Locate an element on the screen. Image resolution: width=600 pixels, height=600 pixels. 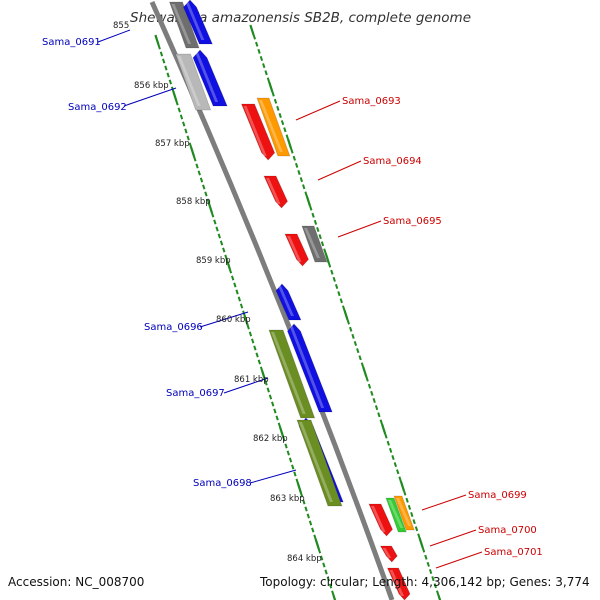
gene-label-sama-0698: Sama_0698 is located at coordinates (222, 483).